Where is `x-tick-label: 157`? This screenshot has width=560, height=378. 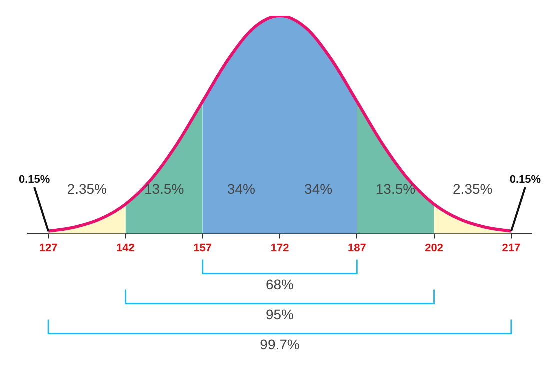
x-tick-label: 157 is located at coordinates (203, 248).